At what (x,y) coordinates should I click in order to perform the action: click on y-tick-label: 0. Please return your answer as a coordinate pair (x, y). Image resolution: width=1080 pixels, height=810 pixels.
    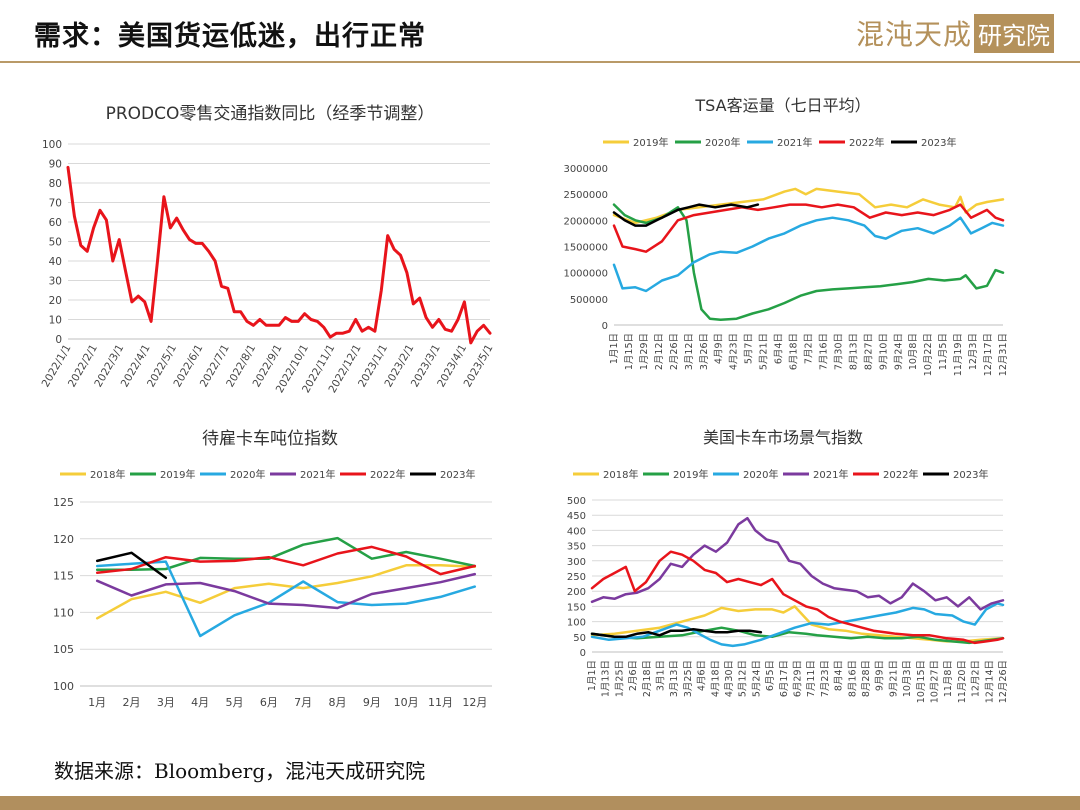
    Looking at the image, I should click on (58, 340).